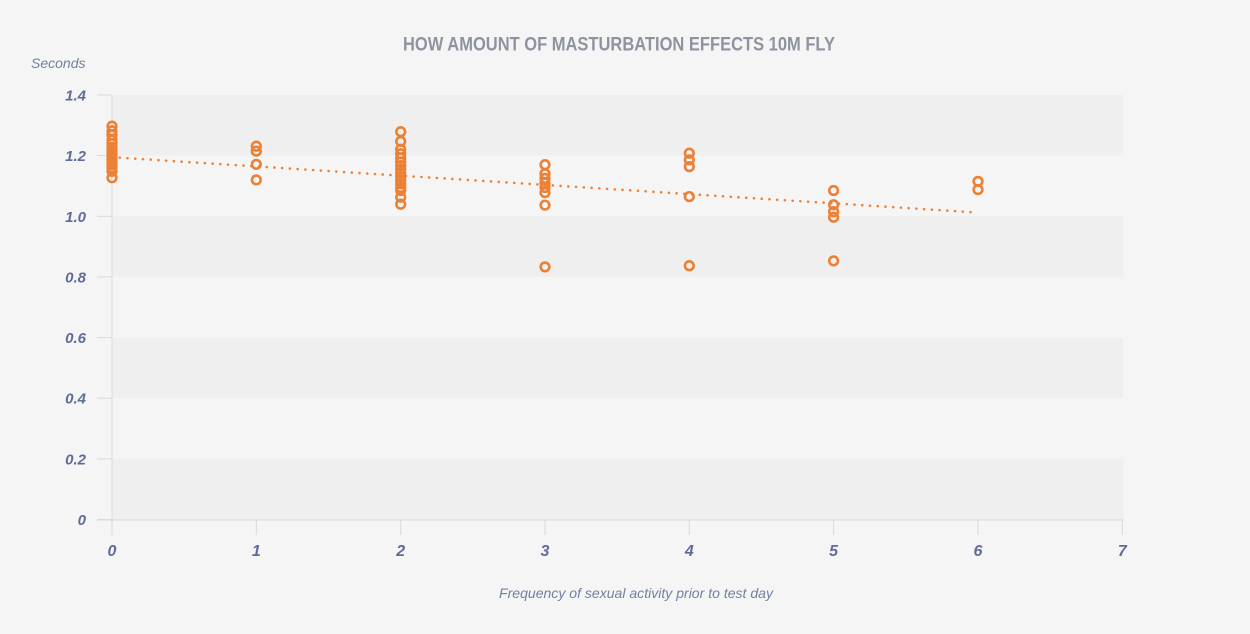 The width and height of the screenshot is (1250, 634). Describe the element at coordinates (1123, 551) in the screenshot. I see `svg-text: 7` at that location.